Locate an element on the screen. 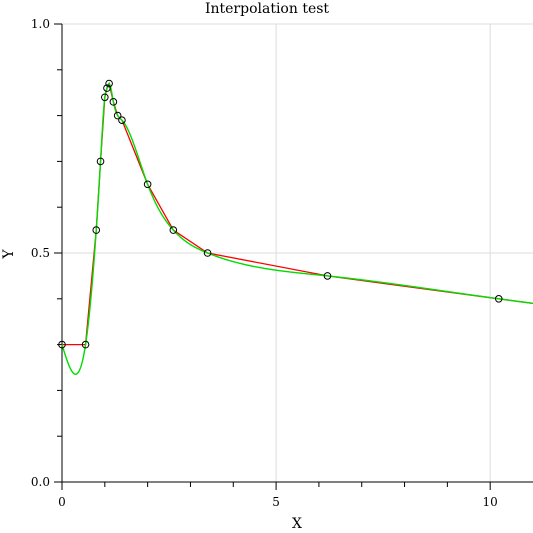 Image resolution: width=533 pixels, height=533 pixels. y-tick-label: 0.5 is located at coordinates (40, 253).